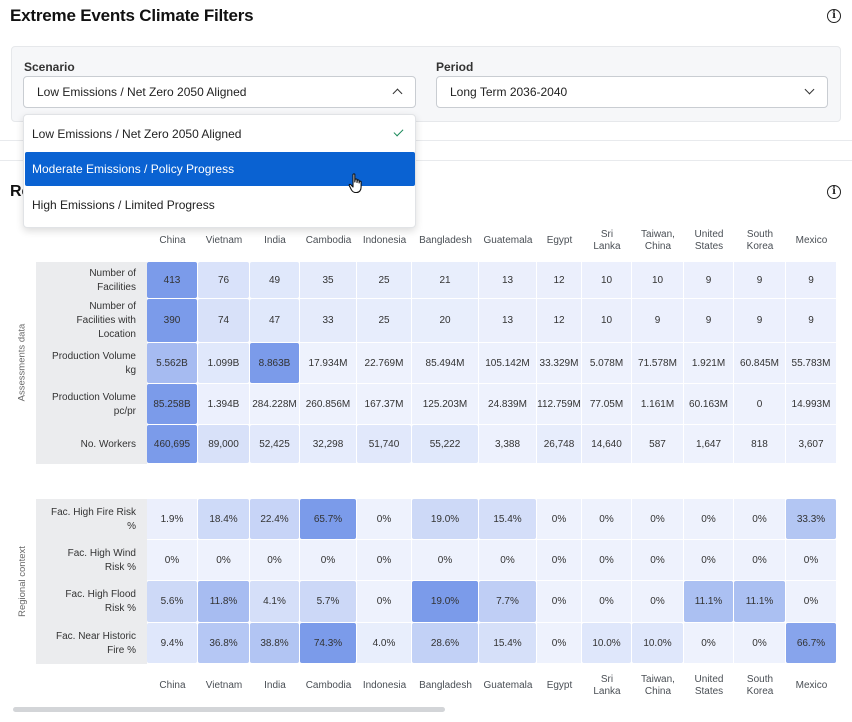  I want to click on column-header-top: Bangladesh, so click(445, 241).